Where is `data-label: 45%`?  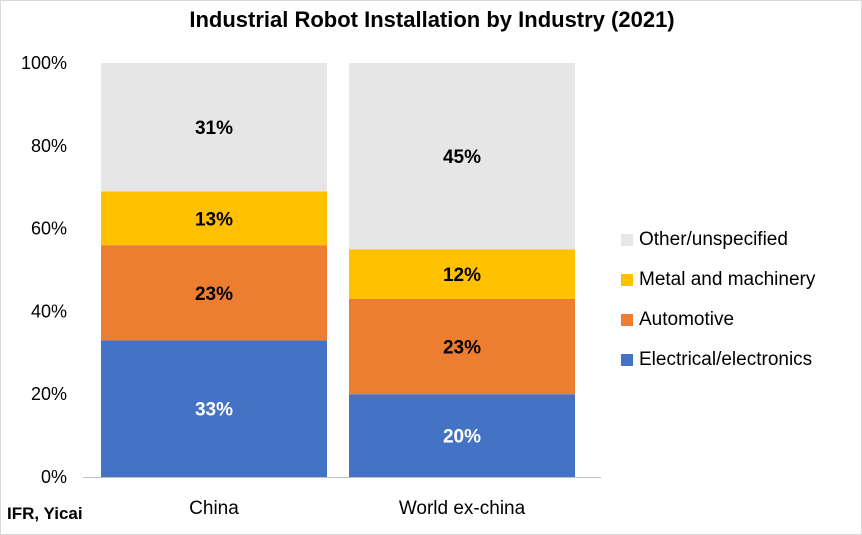 data-label: 45% is located at coordinates (462, 157).